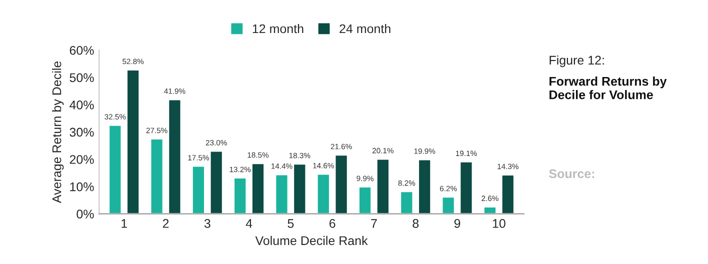  I want to click on x-tick-label: 5, so click(291, 223).